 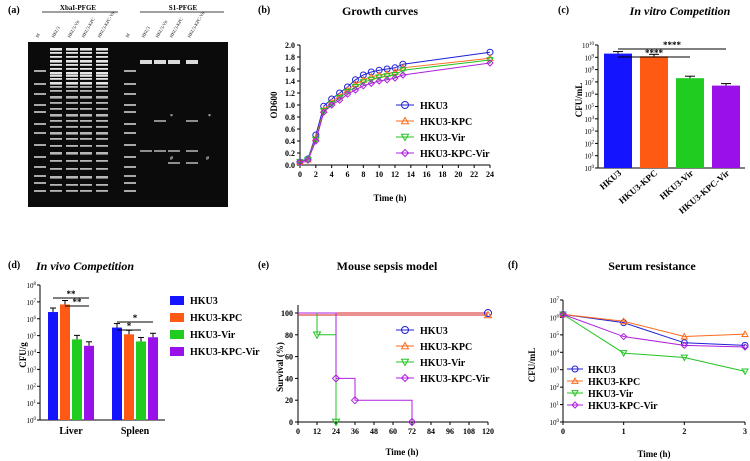 What do you see at coordinates (563, 431) in the screenshot?
I see `serum-x-tick-label: 0` at bounding box center [563, 431].